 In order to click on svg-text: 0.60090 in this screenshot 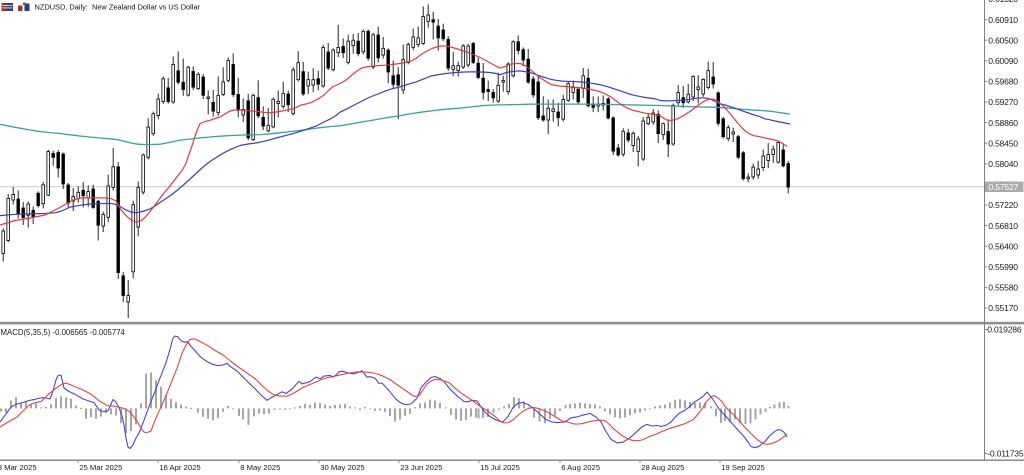, I will do `click(1003, 61)`.